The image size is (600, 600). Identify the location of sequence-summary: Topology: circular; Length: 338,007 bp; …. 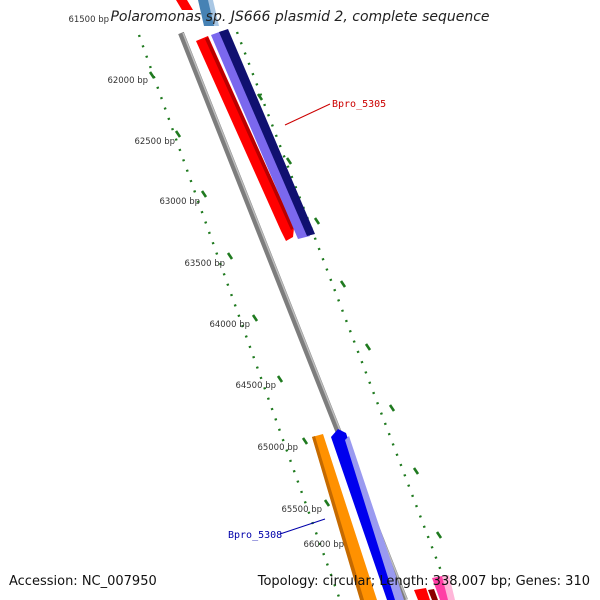
(423, 581).